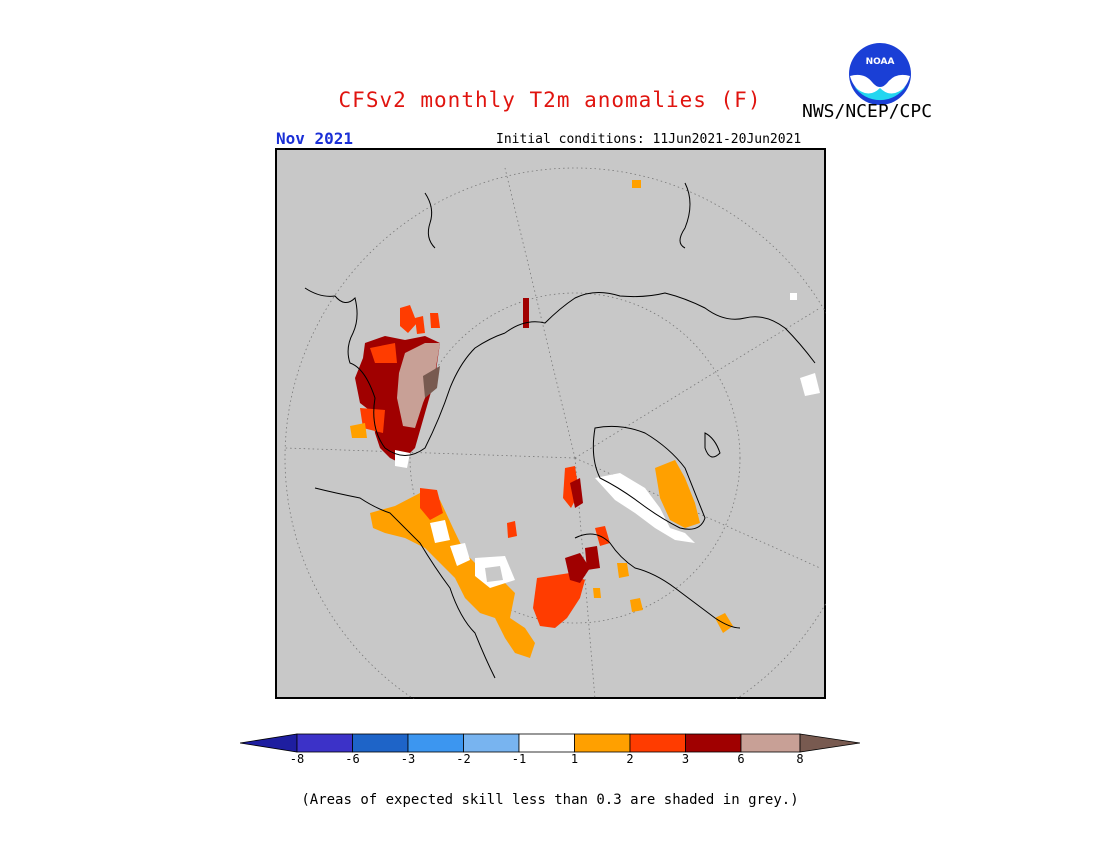  I want to click on colorbar, so click(550, 743).